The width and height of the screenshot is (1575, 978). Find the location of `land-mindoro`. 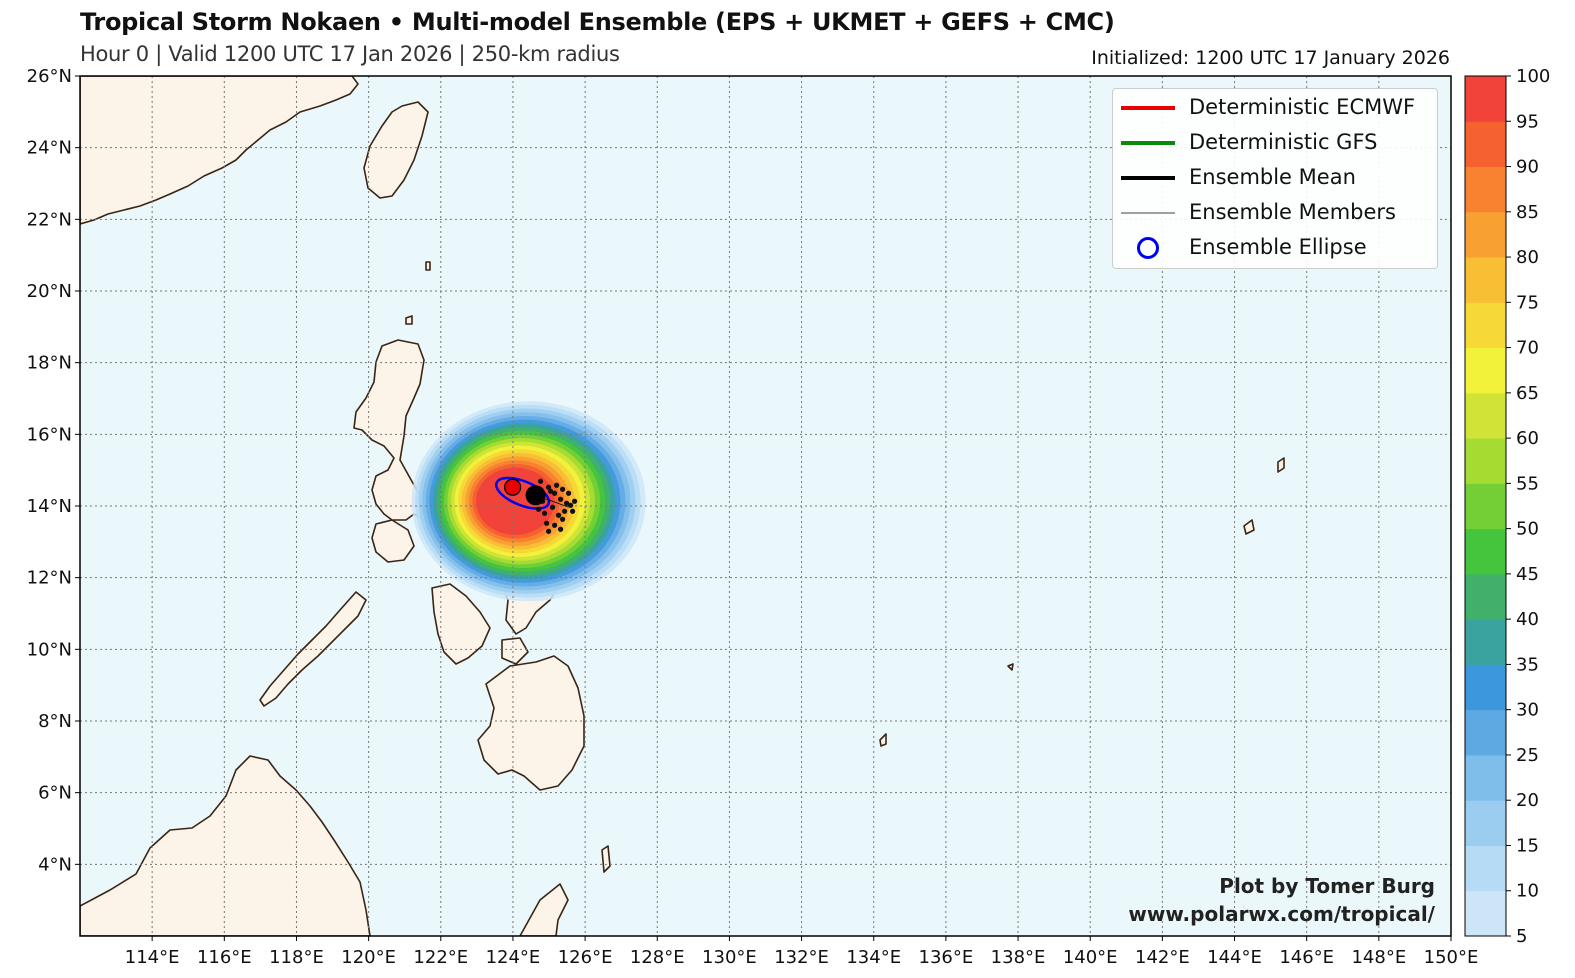

land-mindoro is located at coordinates (393, 541).